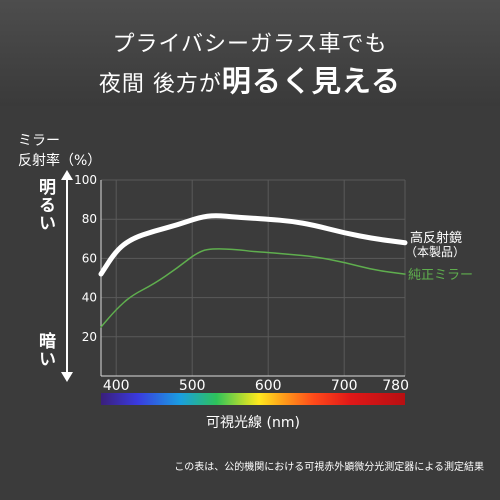 Image resolution: width=500 pixels, height=500 pixels. Describe the element at coordinates (45, 350) in the screenshot. I see `dark-label: 暗い` at that location.